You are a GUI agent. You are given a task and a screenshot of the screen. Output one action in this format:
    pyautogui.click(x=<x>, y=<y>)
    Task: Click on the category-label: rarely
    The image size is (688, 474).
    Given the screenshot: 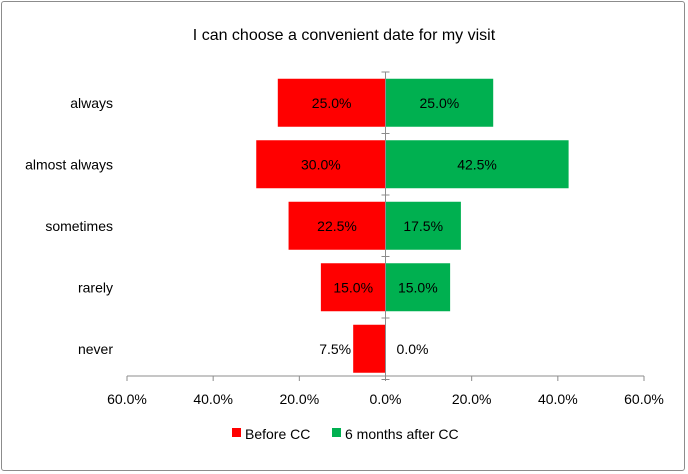 What is the action you would take?
    pyautogui.click(x=95, y=287)
    